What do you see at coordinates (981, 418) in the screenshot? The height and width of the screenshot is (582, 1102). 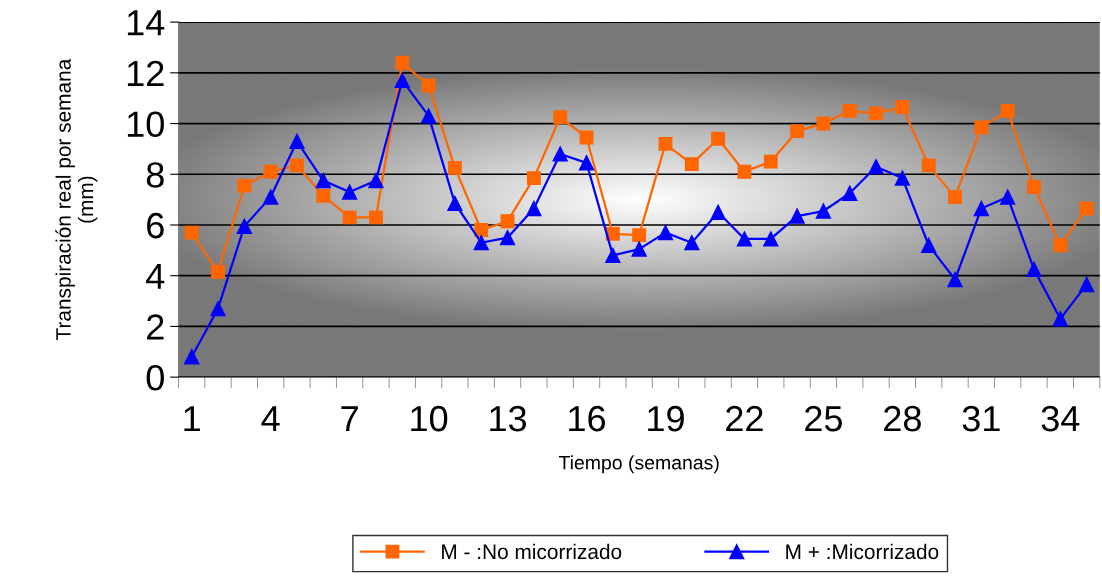 I see `x-tick-label: 31` at bounding box center [981, 418].